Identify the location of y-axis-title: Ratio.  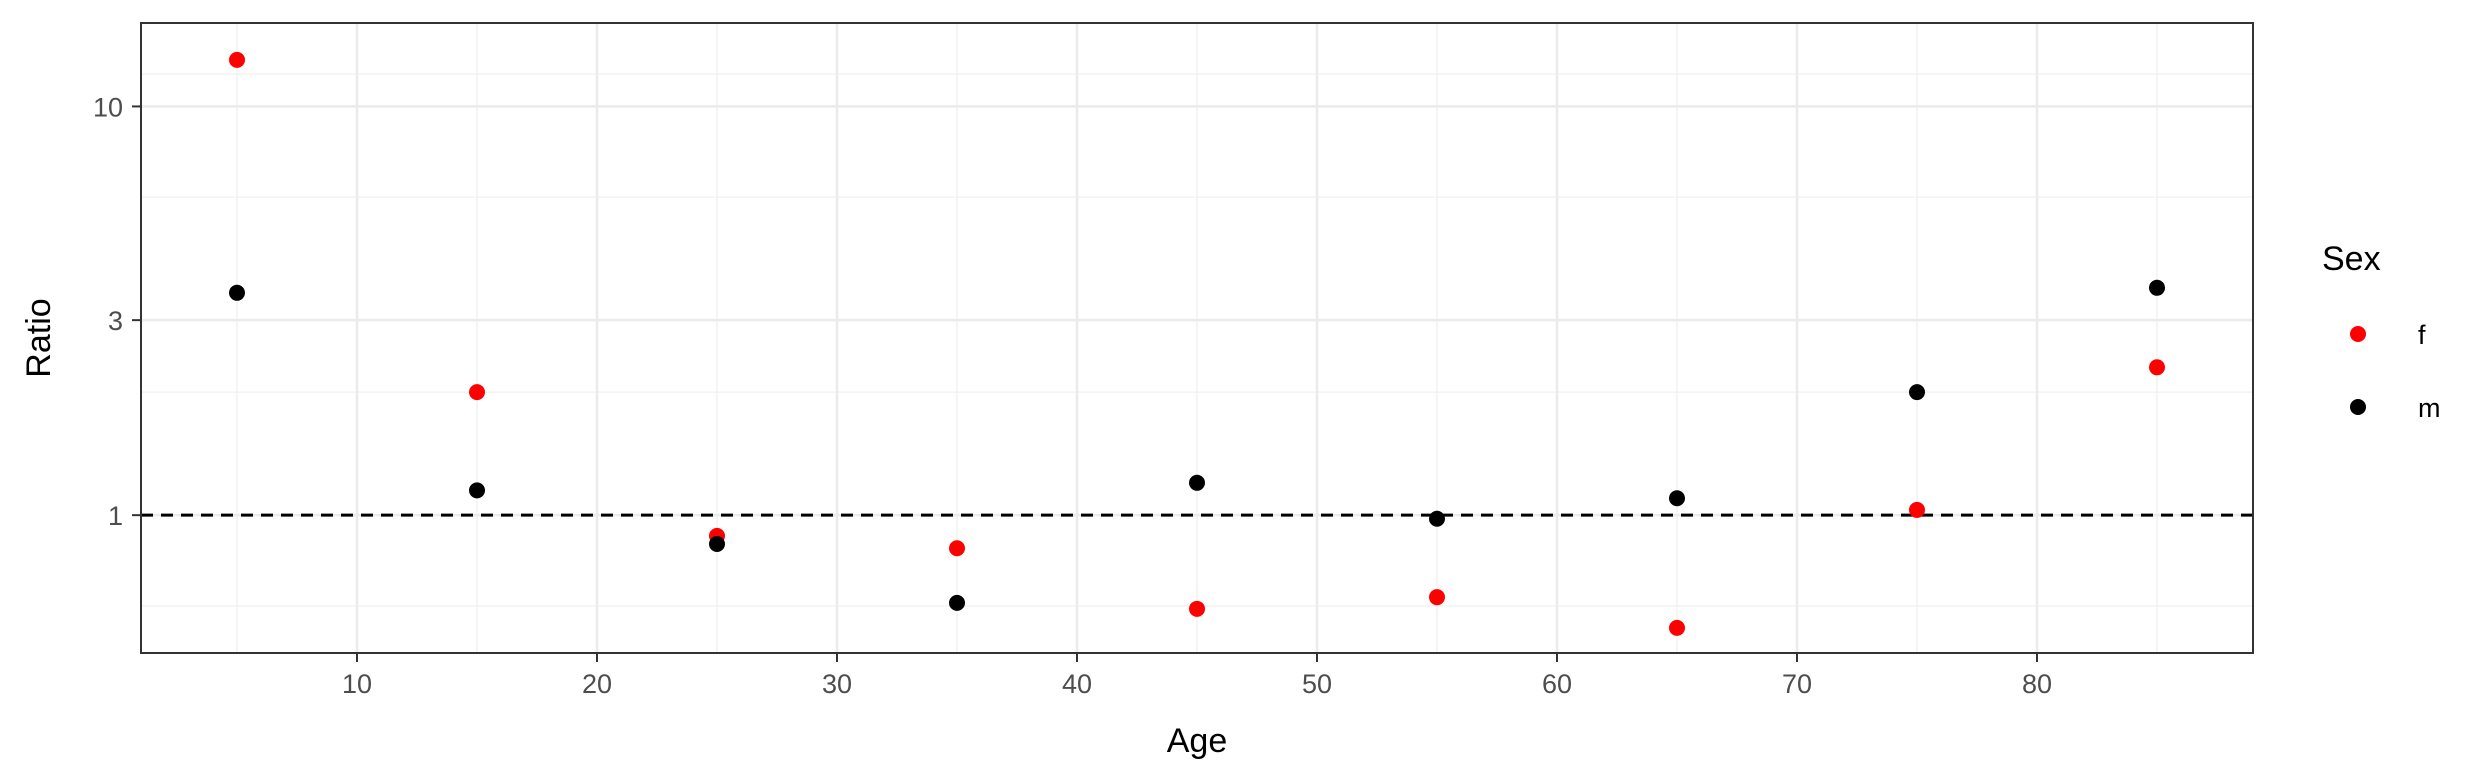
(39, 337).